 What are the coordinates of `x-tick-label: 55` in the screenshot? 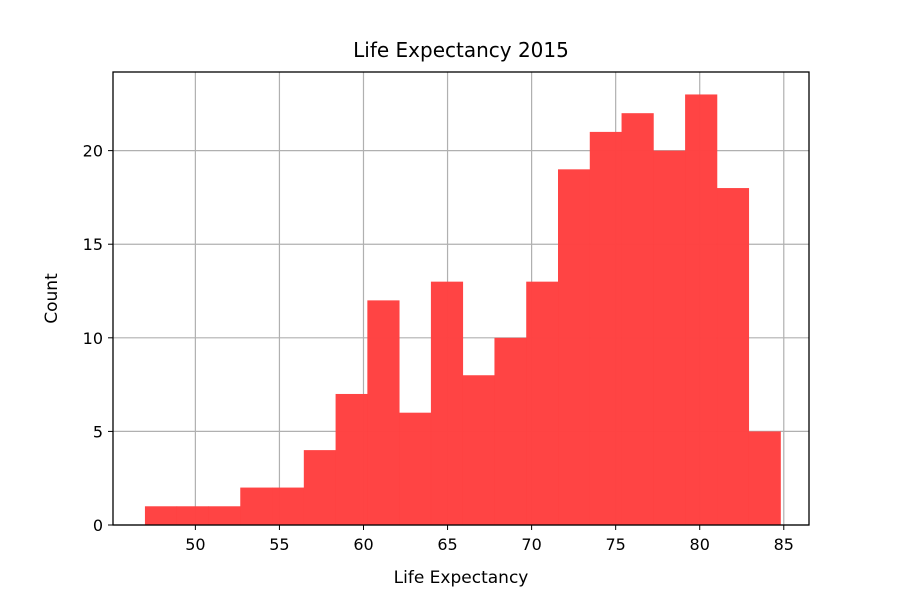 It's located at (279, 544).